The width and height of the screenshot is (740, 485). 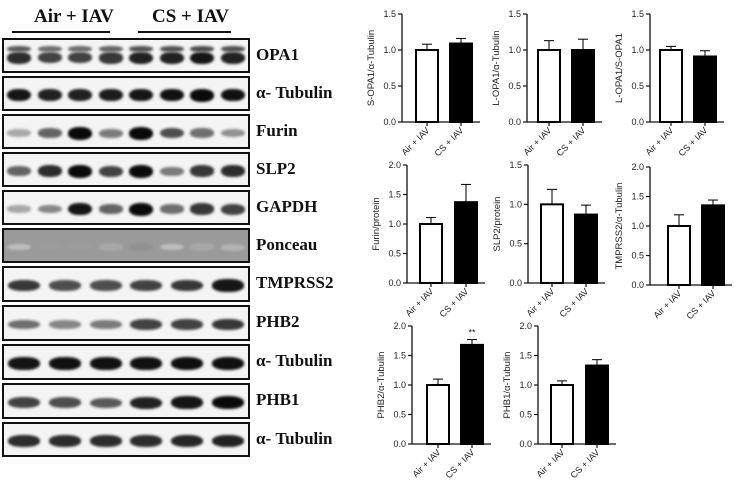 I want to click on blot-label: Furin, so click(x=277, y=130).